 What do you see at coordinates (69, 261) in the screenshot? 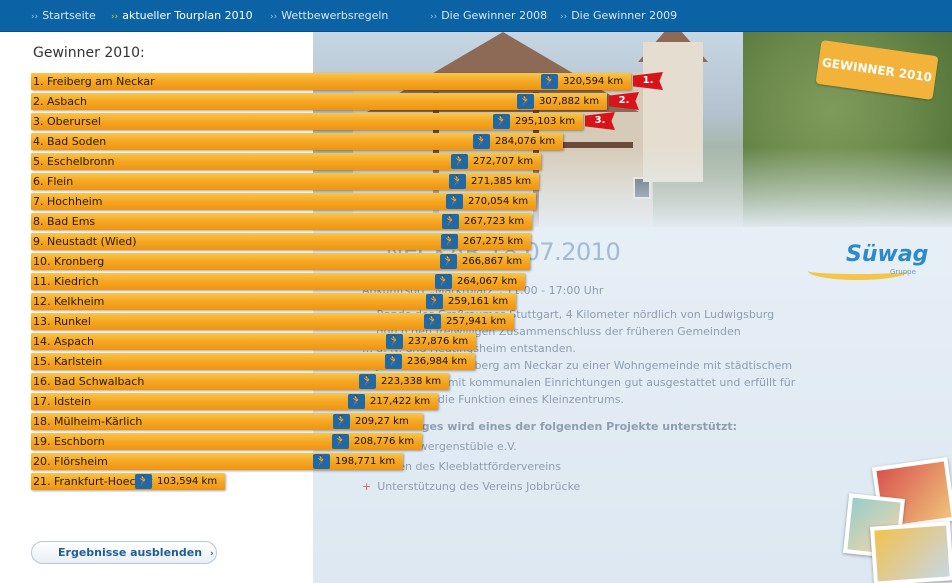
I see `winner-label: 10. Kronberg` at bounding box center [69, 261].